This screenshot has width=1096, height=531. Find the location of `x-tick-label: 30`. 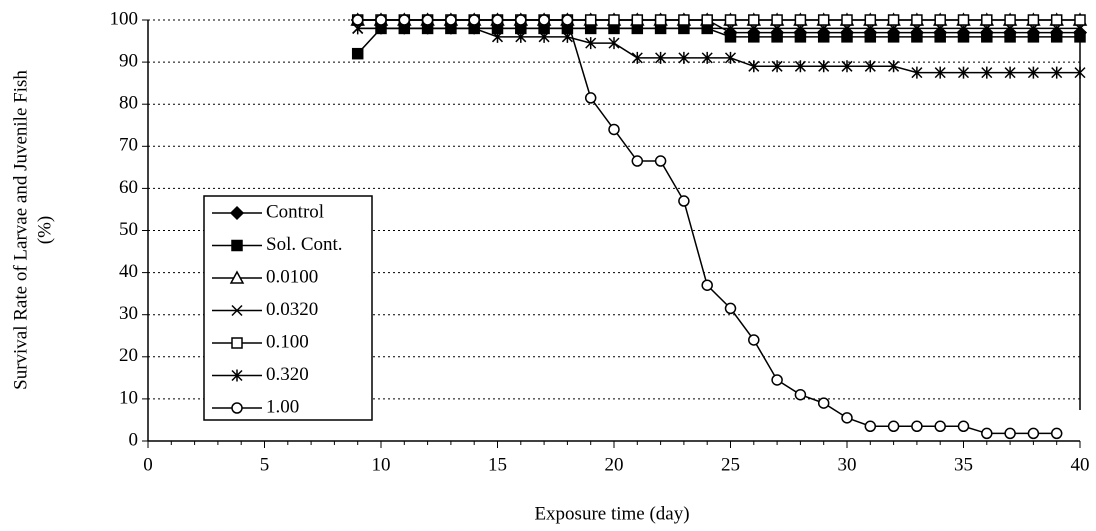

x-tick-label: 30 is located at coordinates (847, 464).